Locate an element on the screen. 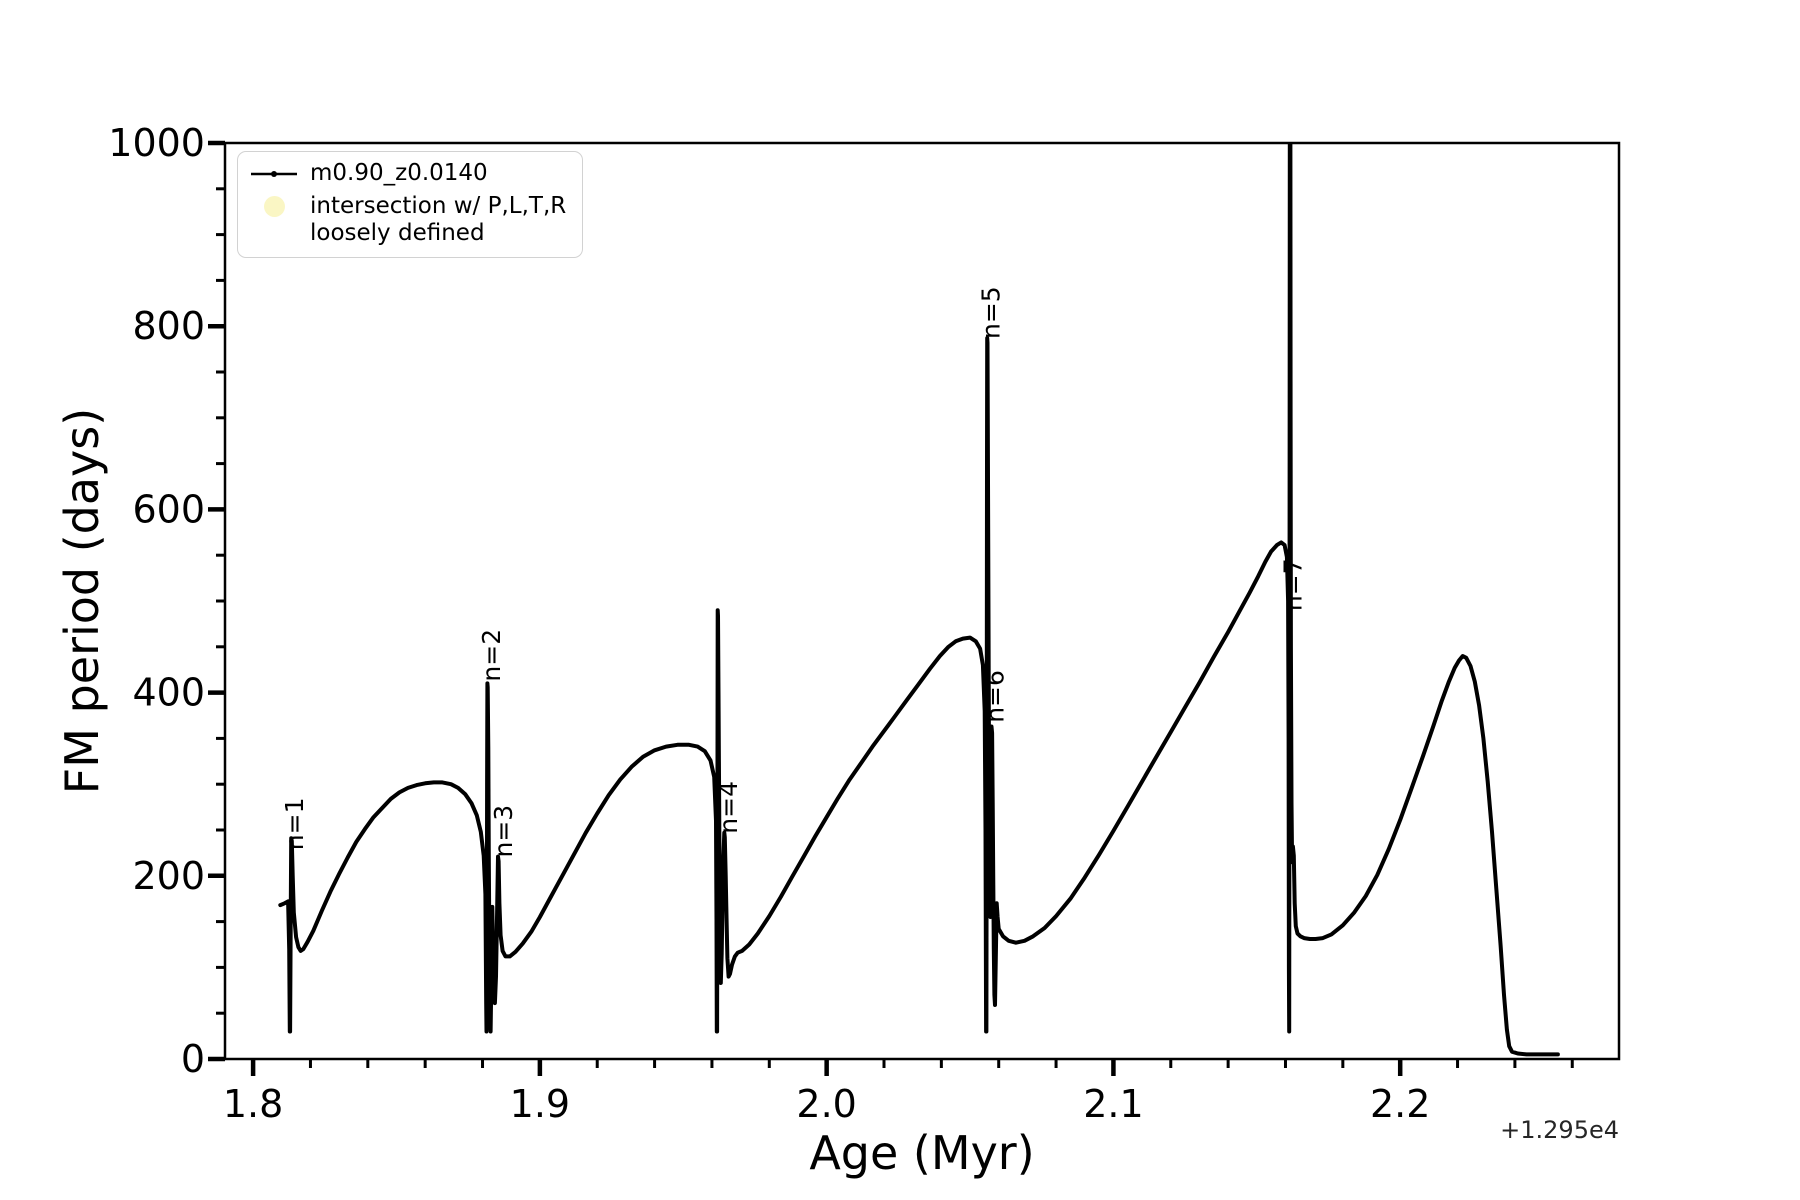 The height and width of the screenshot is (1200, 1800). legend-entry-series: m0.90_z0.0140 is located at coordinates (408, 173).